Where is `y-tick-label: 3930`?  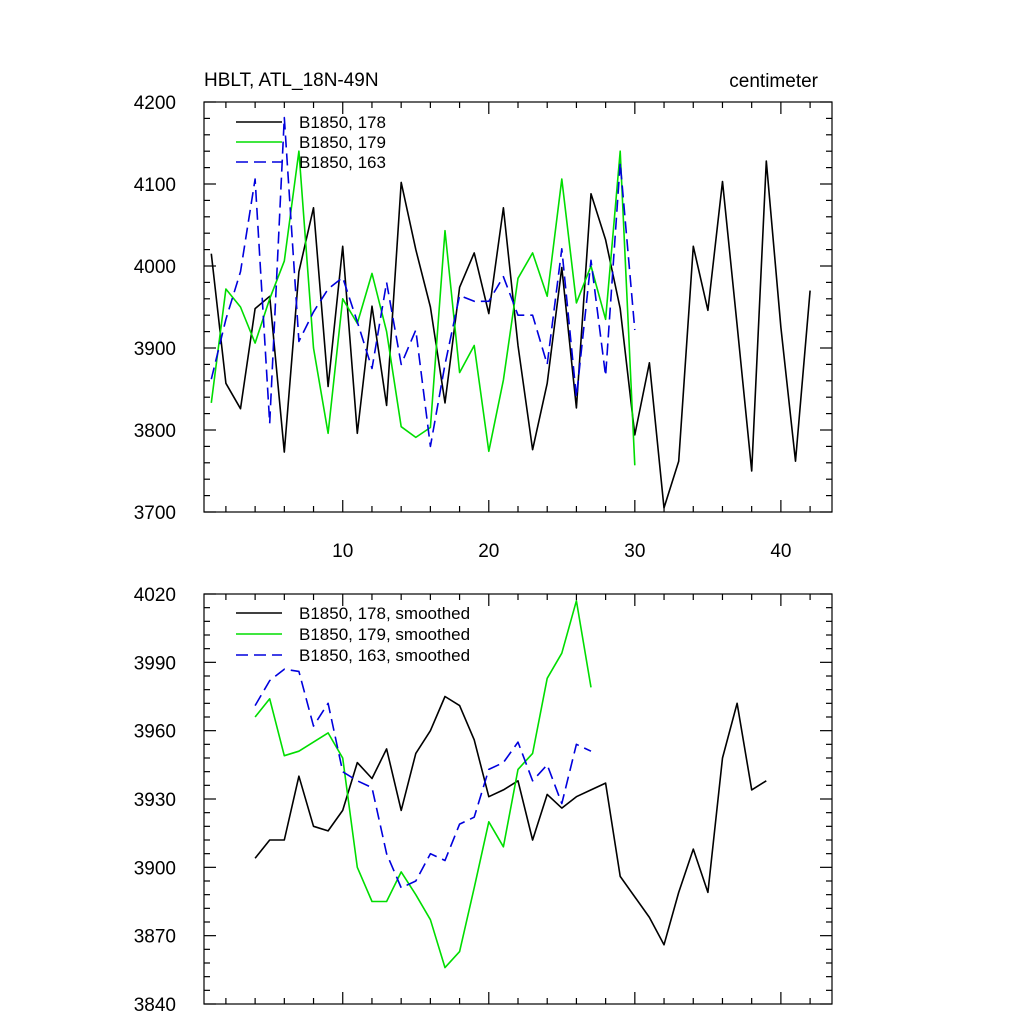 y-tick-label: 3930 is located at coordinates (155, 800).